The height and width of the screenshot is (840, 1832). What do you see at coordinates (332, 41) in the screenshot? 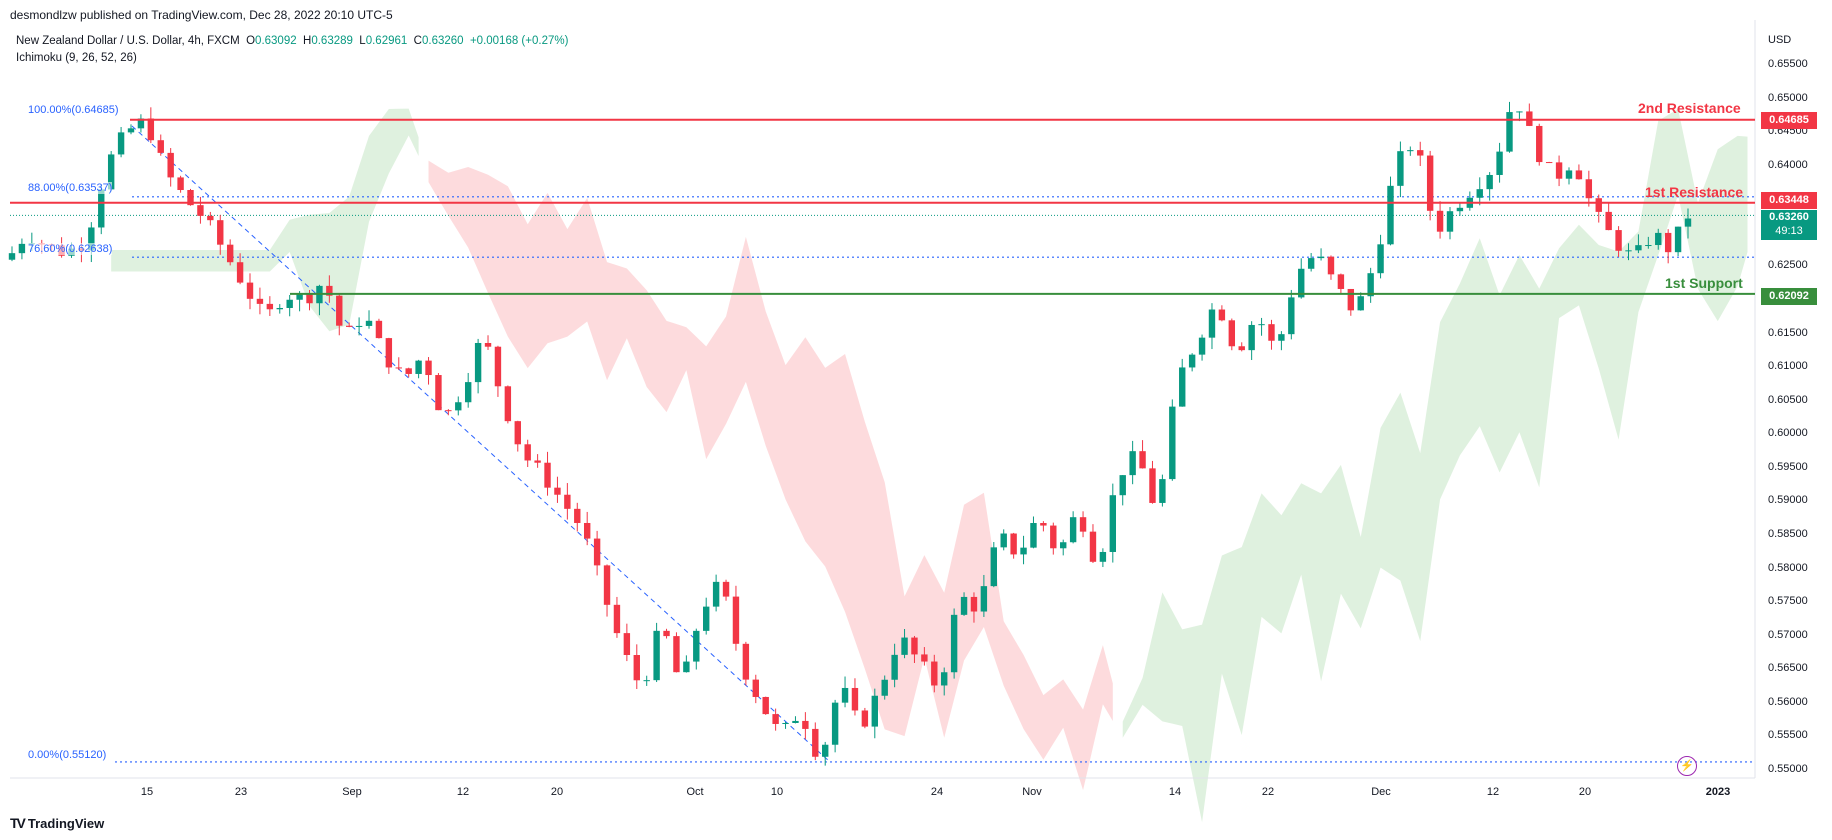
I see `ohlc-high: 0.63289` at bounding box center [332, 41].